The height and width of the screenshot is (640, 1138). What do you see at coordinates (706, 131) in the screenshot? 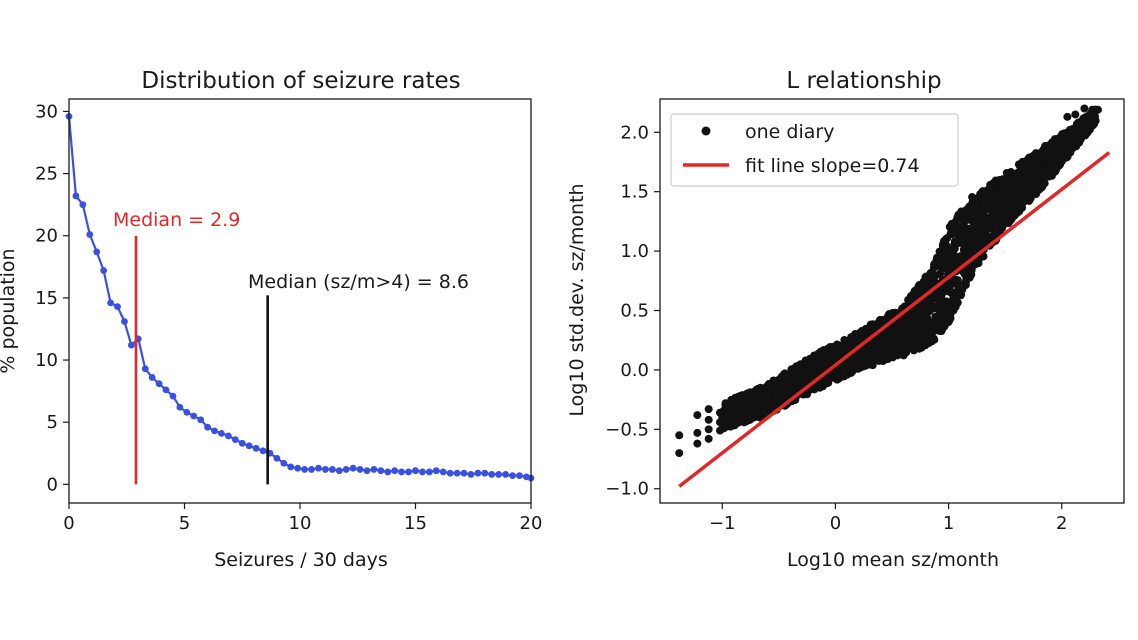
I see `legend-marker-dot` at bounding box center [706, 131].